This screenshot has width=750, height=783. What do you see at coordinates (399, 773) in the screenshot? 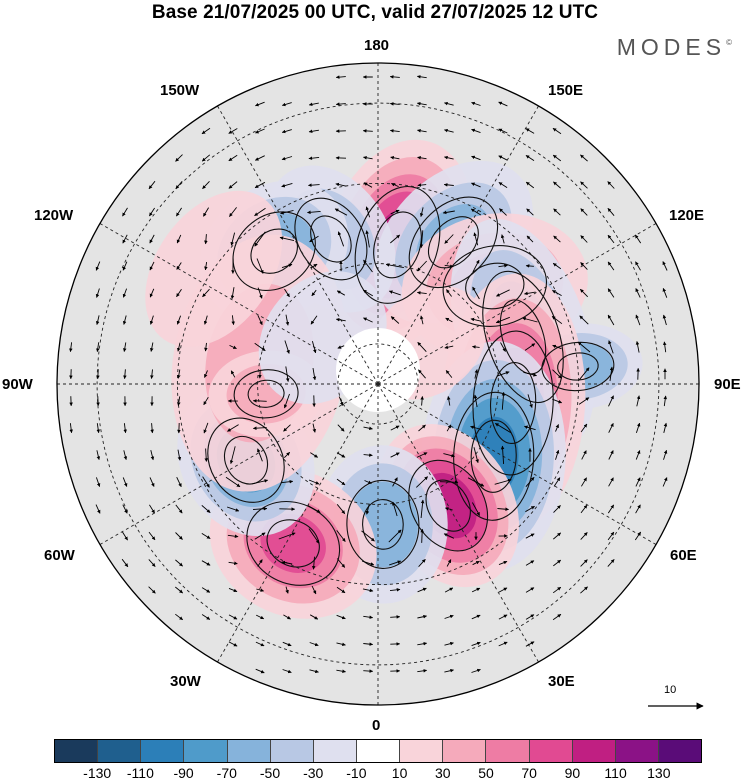
I see `colorbar-tick-label: 10` at bounding box center [399, 773].